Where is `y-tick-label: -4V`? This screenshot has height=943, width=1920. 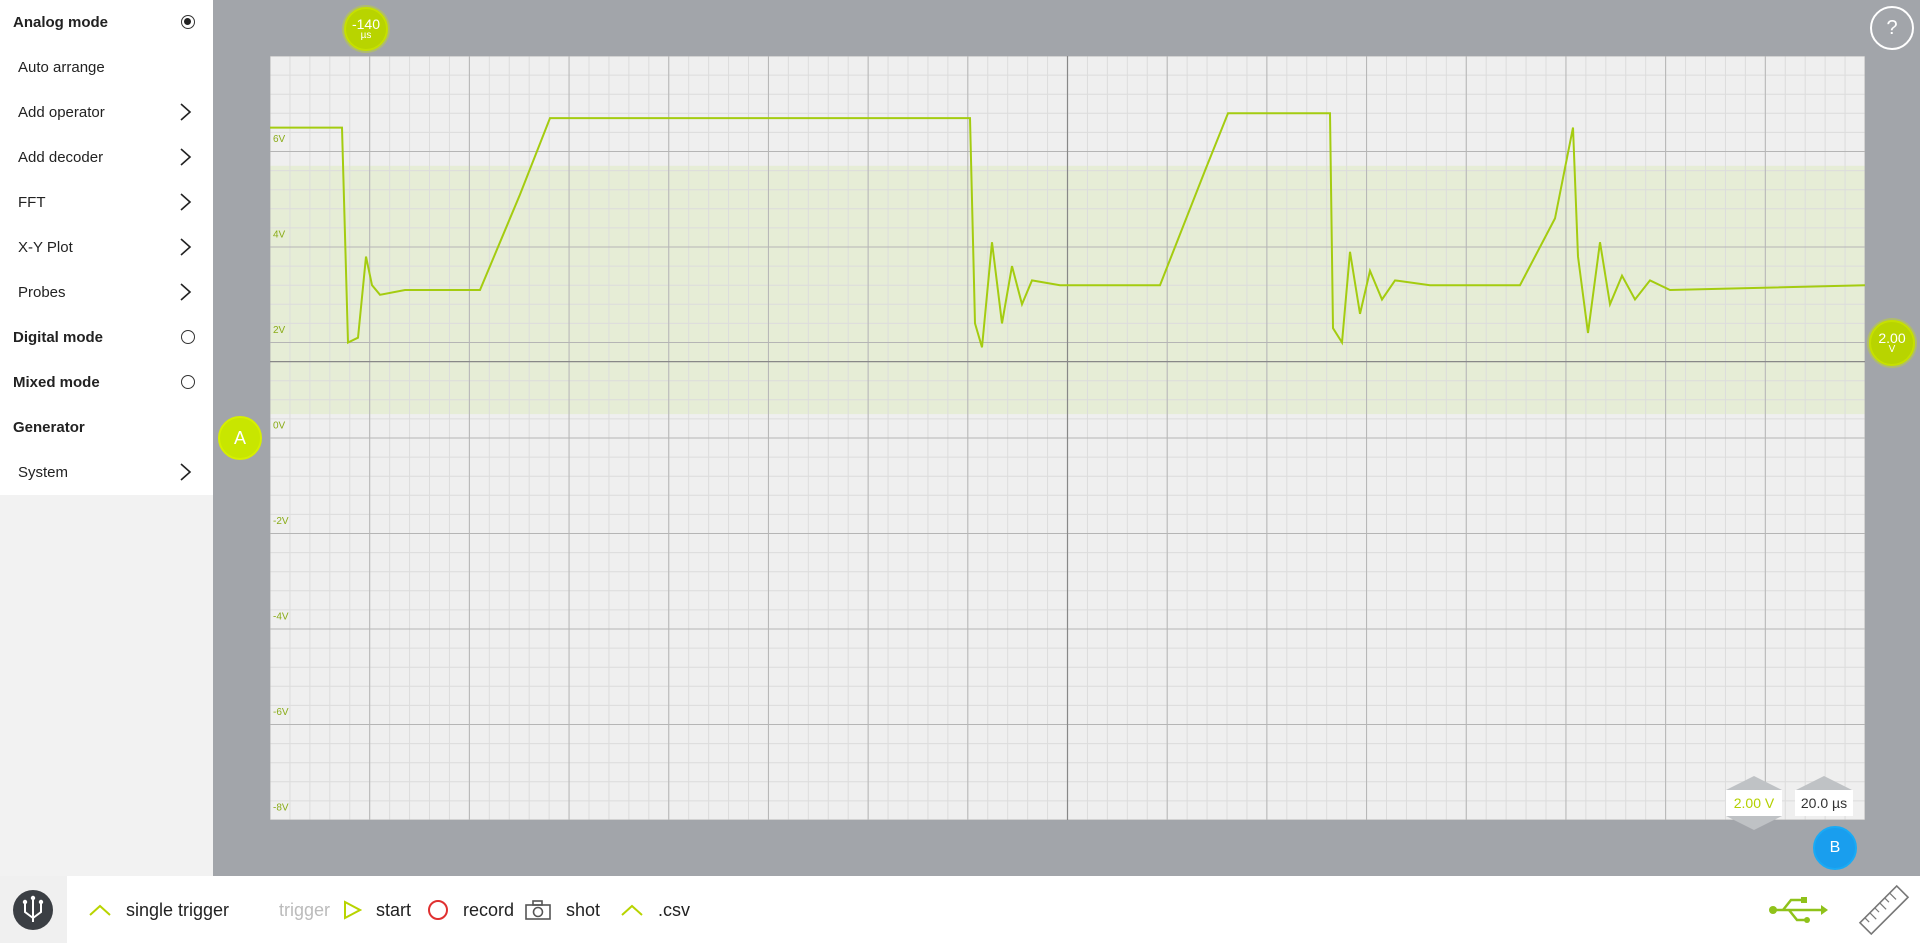
y-tick-label: -4V is located at coordinates (281, 616).